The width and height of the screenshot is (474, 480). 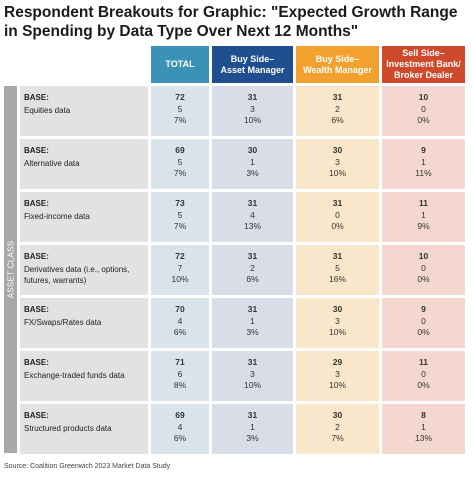 I want to click on cell-sell: 11 1 9%, so click(x=423, y=217).